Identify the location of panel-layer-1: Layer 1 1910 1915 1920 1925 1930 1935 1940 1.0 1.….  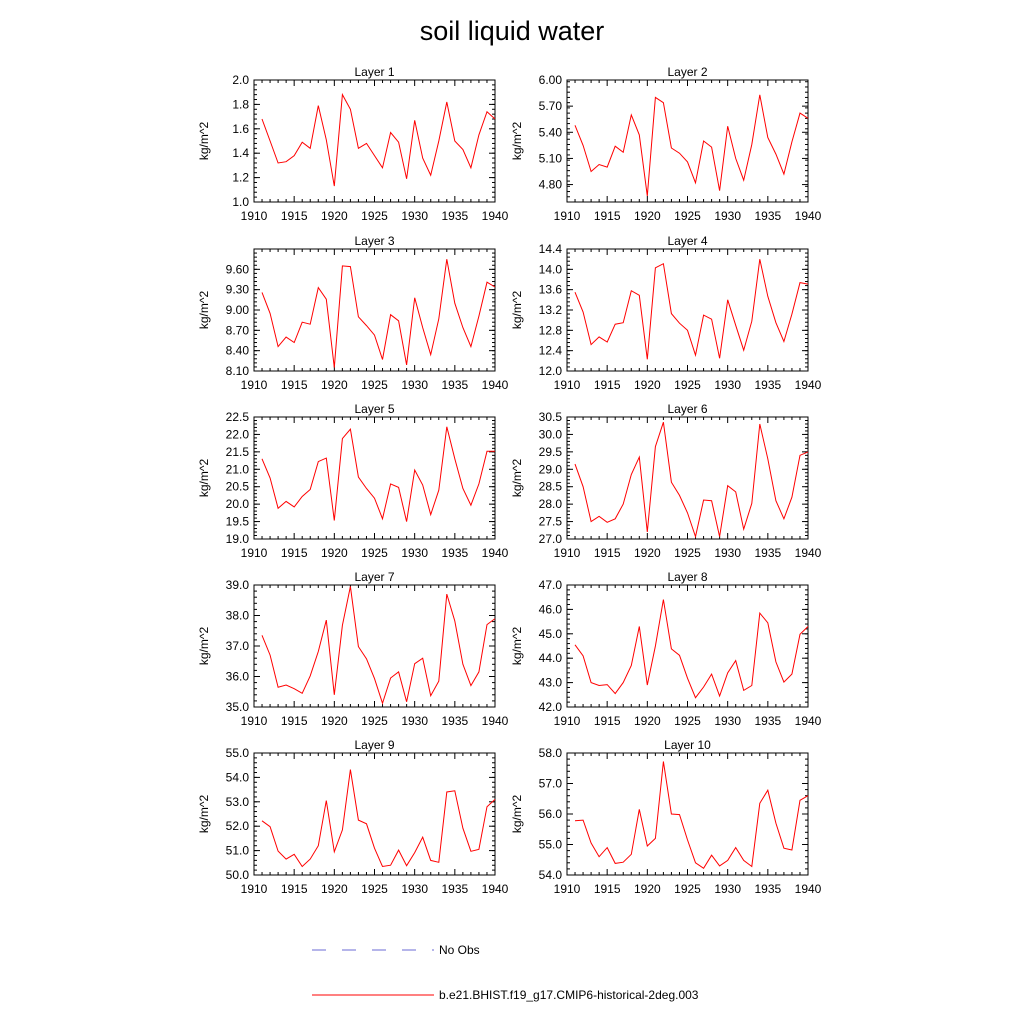
(353, 144).